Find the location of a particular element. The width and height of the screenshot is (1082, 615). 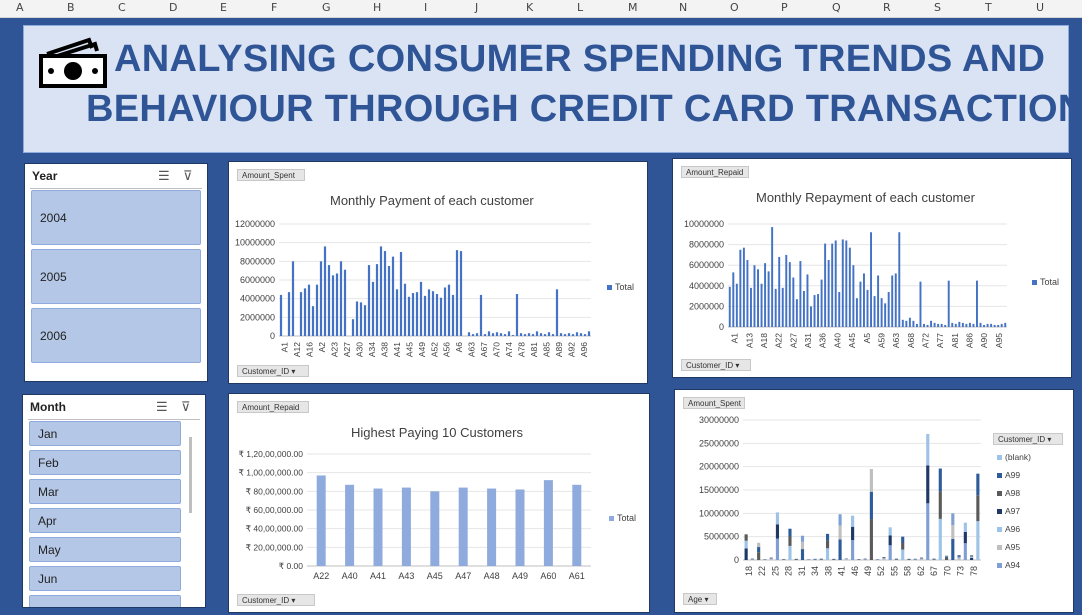

x-tick-label: A31 is located at coordinates (808, 340).